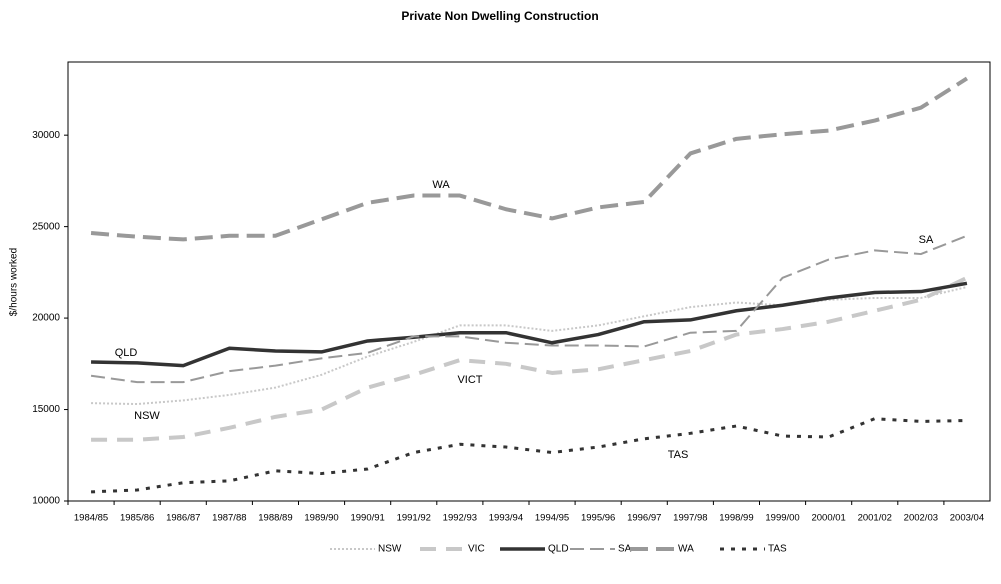  I want to click on annotation: NSW, so click(147, 416).